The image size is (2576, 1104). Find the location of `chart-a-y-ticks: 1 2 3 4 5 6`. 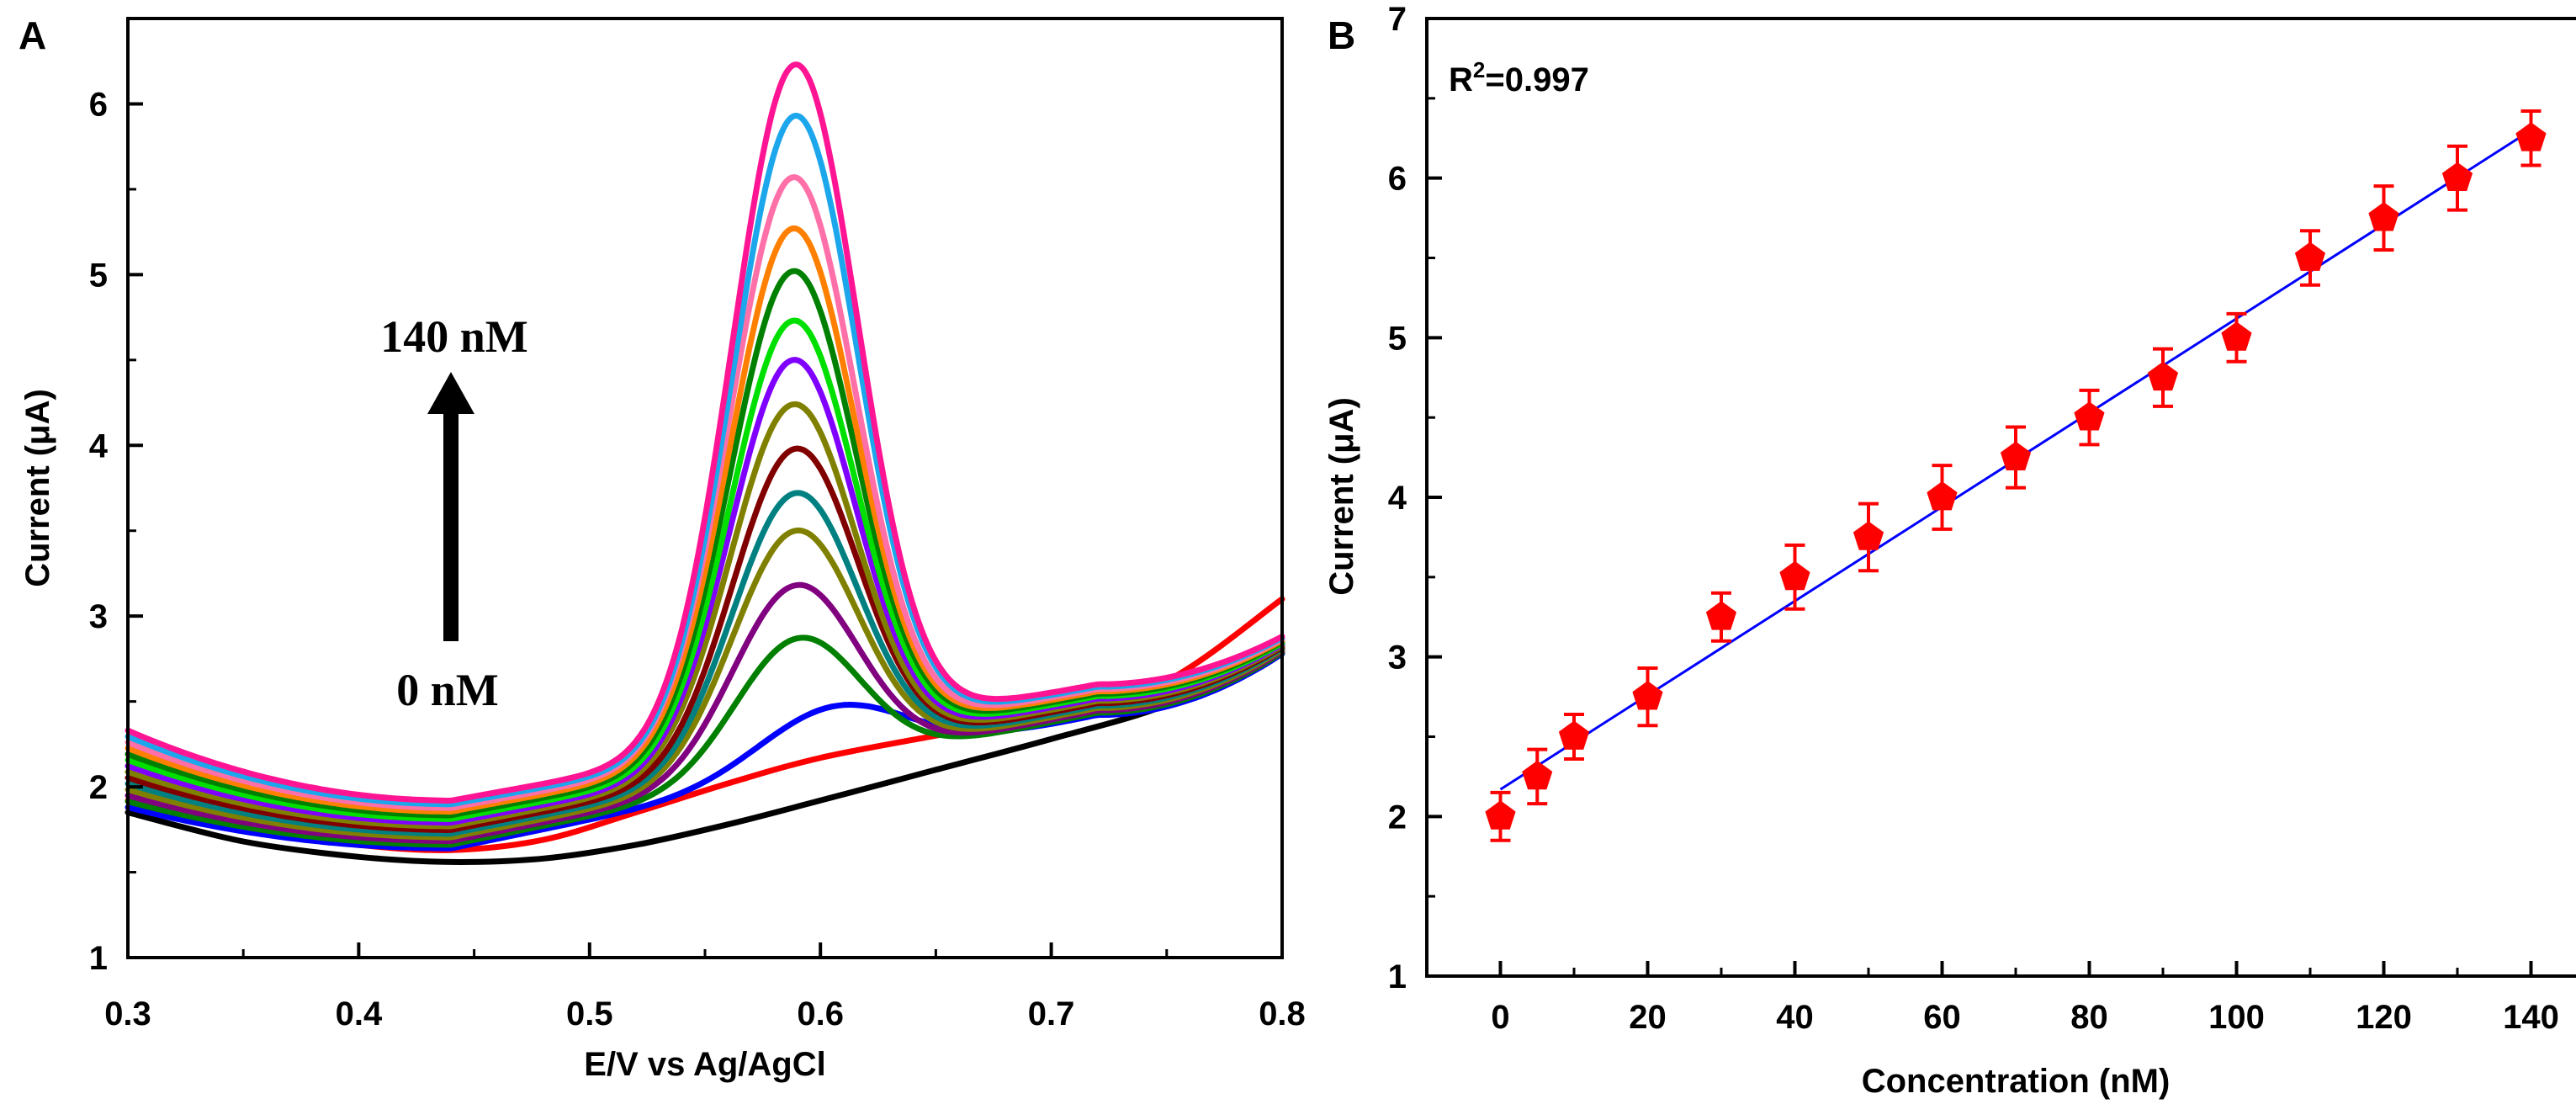

chart-a-y-ticks: 1 2 3 4 5 6 is located at coordinates (116, 497).